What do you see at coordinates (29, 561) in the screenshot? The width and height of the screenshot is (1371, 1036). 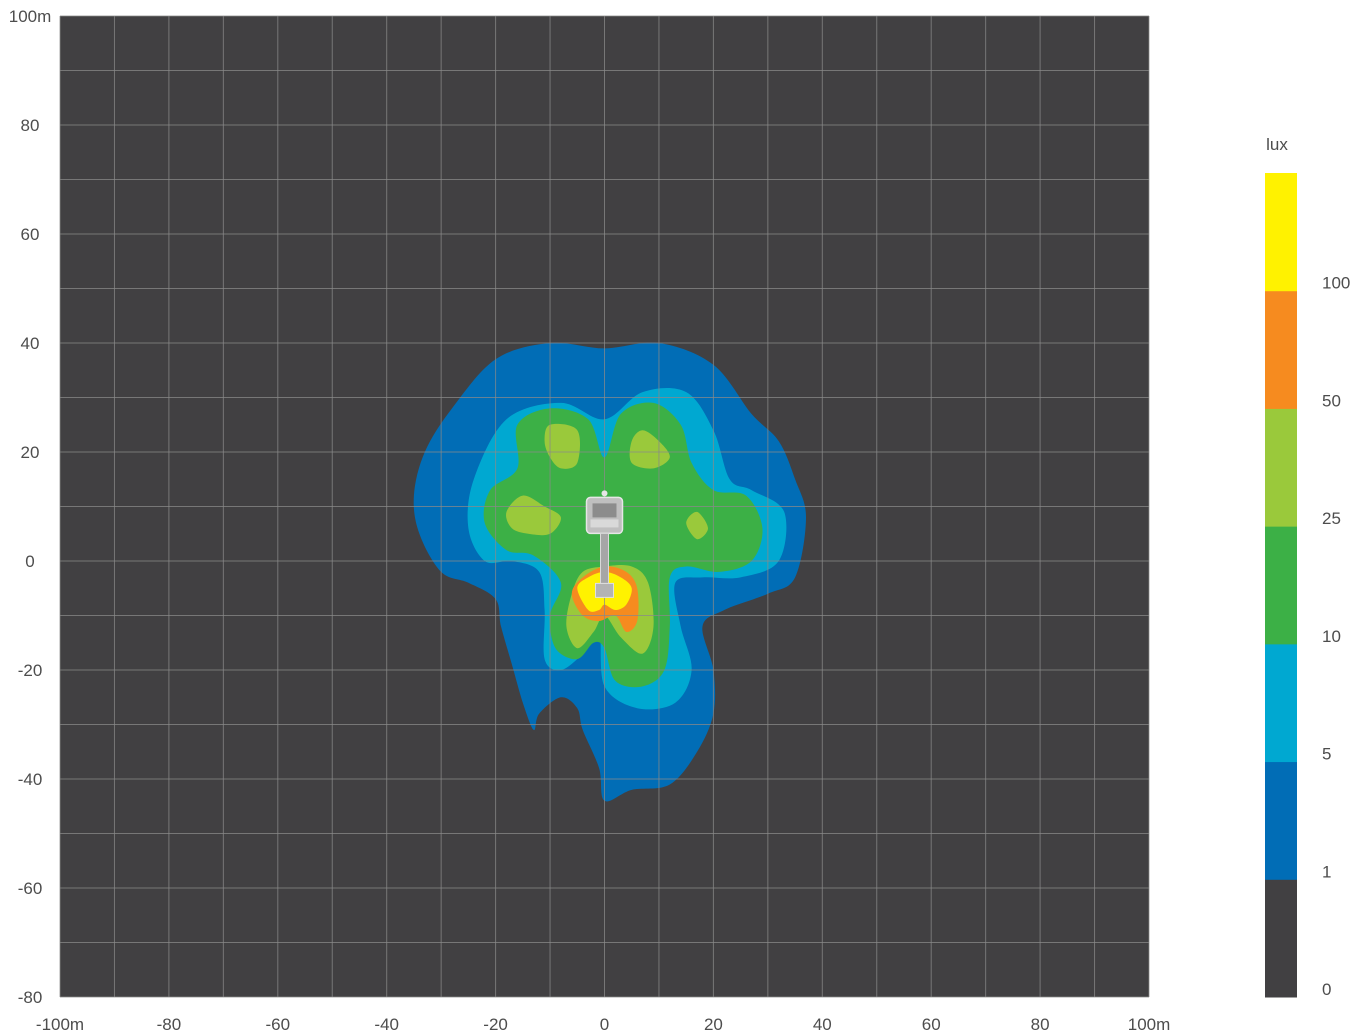 I see `y-tick-label: 0` at bounding box center [29, 561].